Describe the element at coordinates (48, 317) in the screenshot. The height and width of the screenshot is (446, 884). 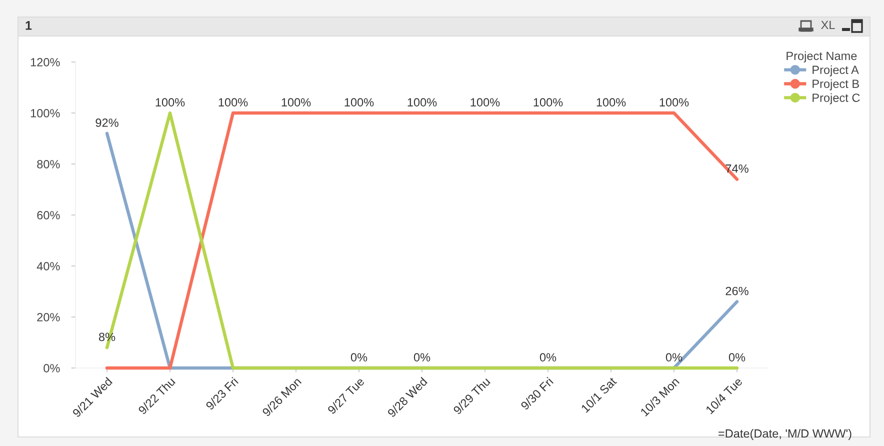
I see `y-tick-label: 20%` at that location.